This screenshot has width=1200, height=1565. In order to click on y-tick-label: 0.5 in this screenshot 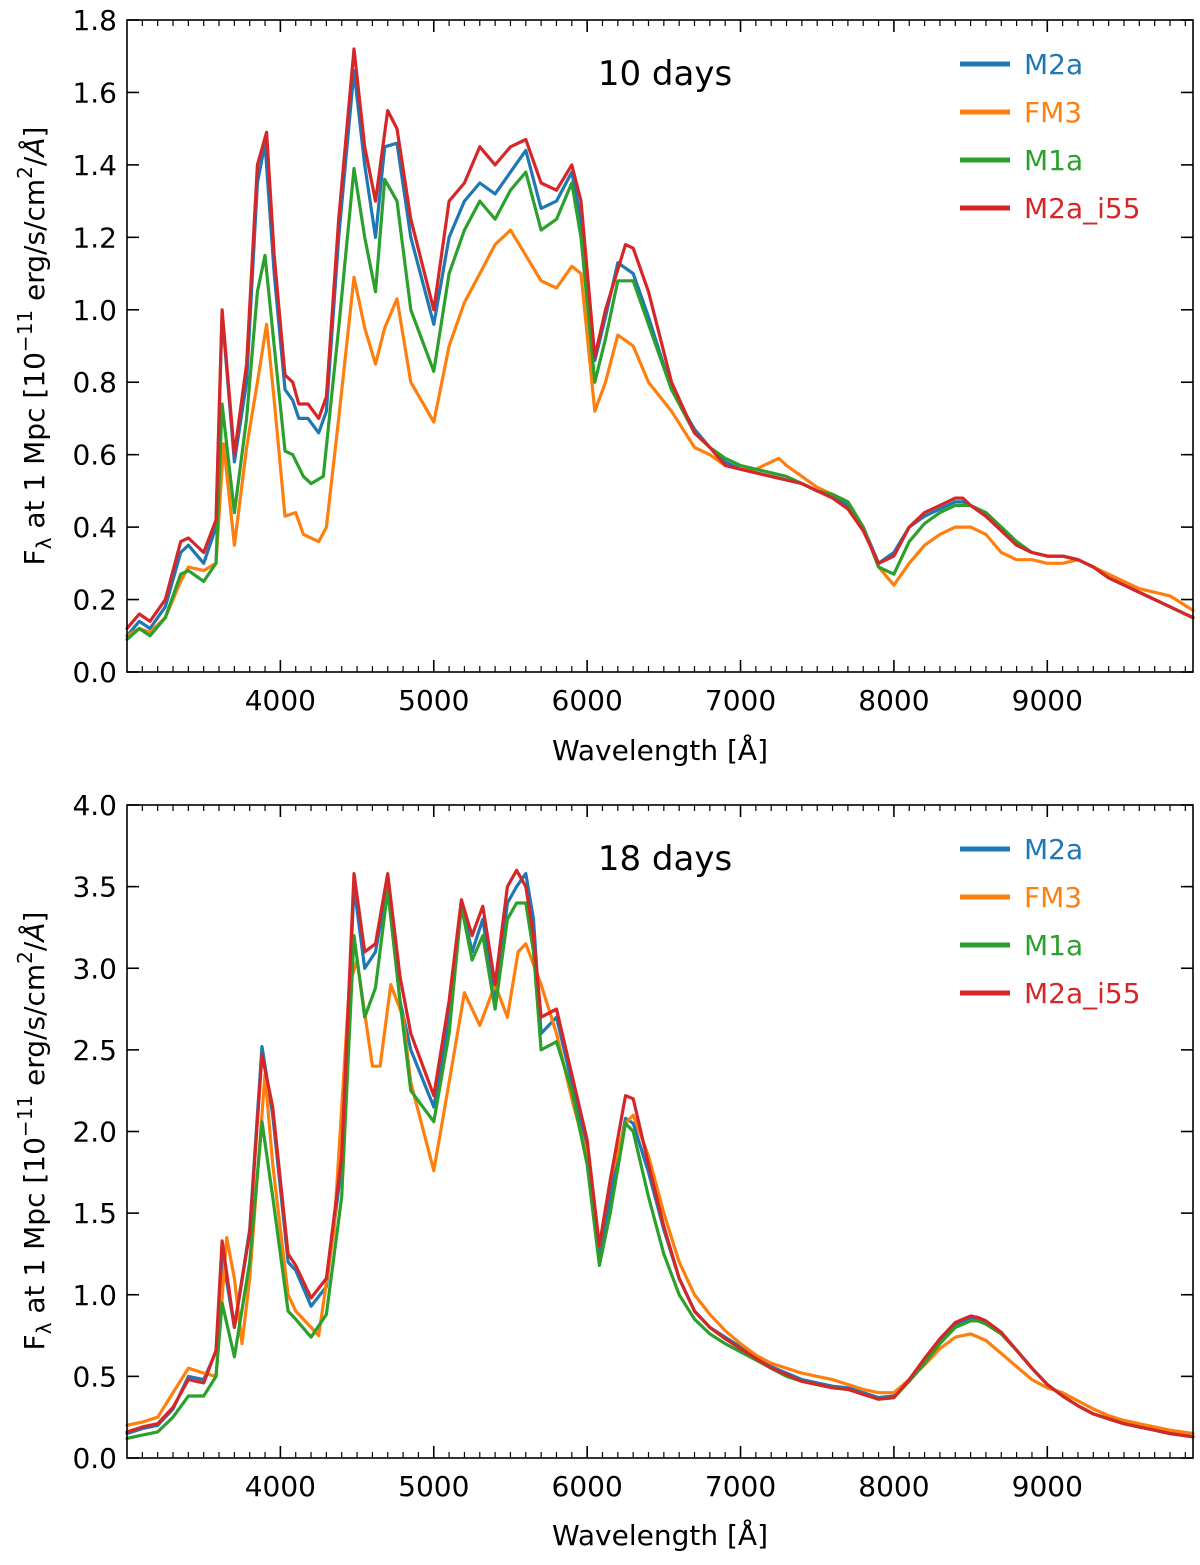, I will do `click(94, 1376)`.